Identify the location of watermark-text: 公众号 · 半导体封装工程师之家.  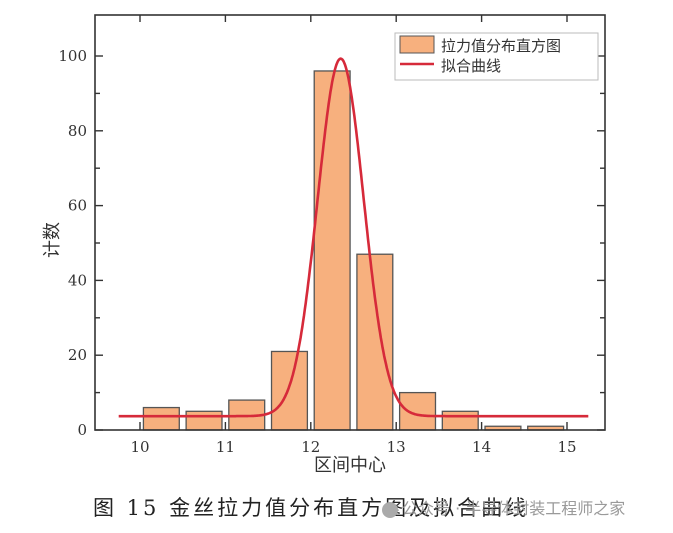
(514, 508).